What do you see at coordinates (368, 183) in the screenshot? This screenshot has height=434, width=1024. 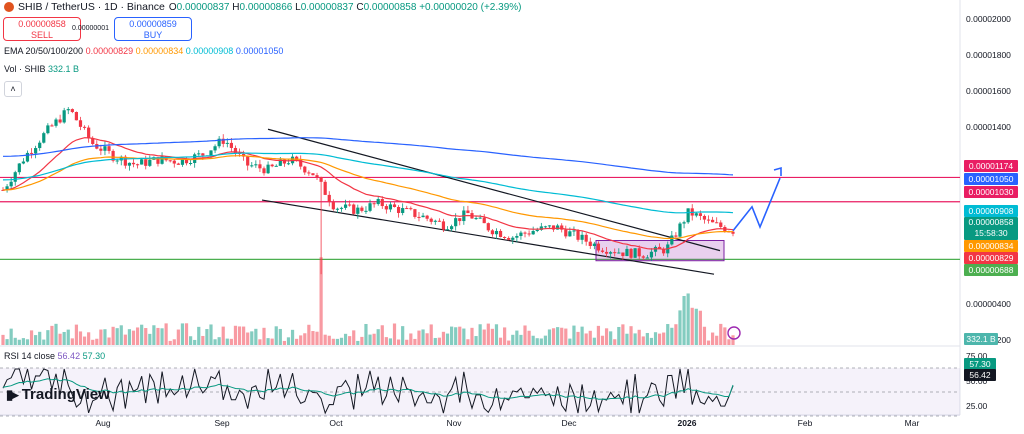 I see `ema100-line` at bounding box center [368, 183].